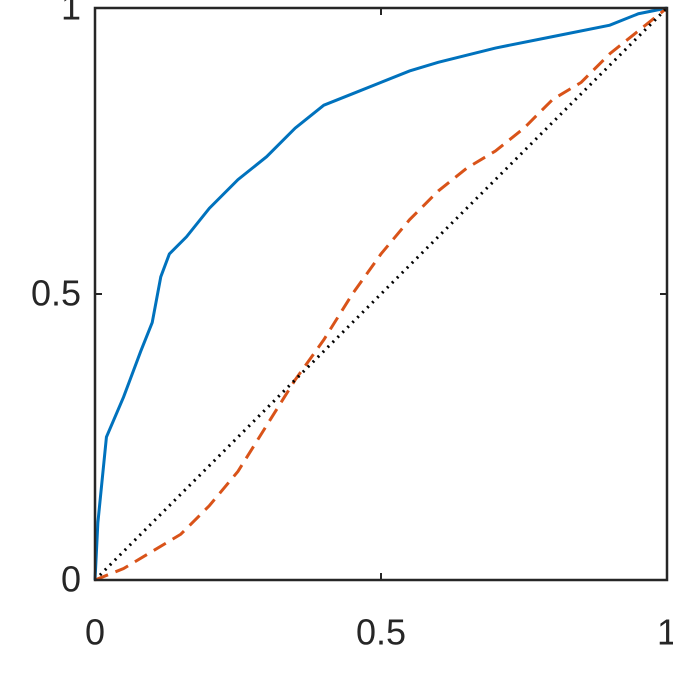 The image size is (673, 673). What do you see at coordinates (56, 293) in the screenshot?
I see `y-tick-label: 0.5` at bounding box center [56, 293].